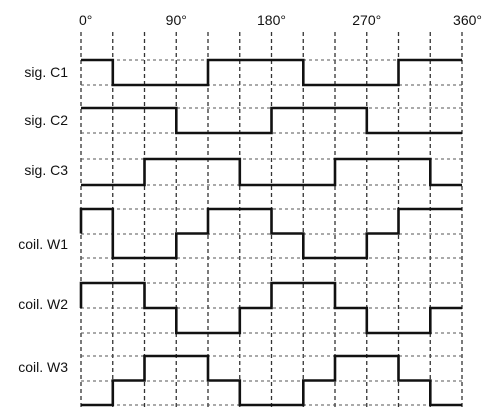 The width and height of the screenshot is (483, 407). I want to click on degree-label: 180°, so click(271, 20).